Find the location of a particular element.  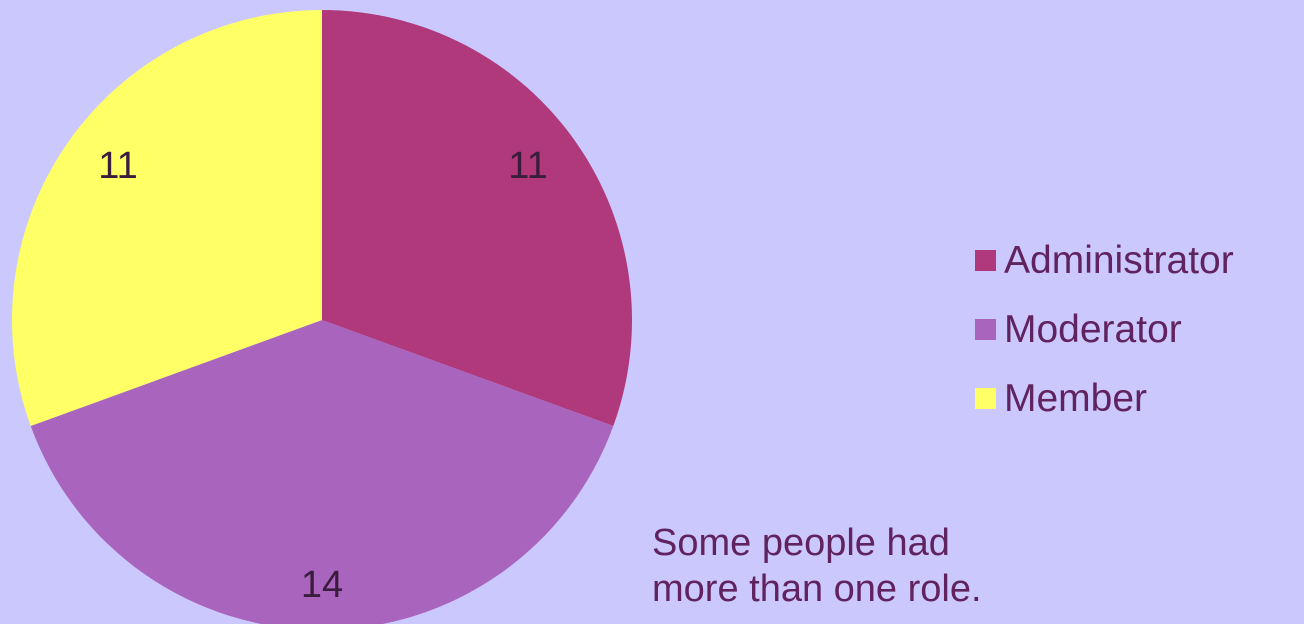

legend: Administrator Moderator Member is located at coordinates (1104, 329).